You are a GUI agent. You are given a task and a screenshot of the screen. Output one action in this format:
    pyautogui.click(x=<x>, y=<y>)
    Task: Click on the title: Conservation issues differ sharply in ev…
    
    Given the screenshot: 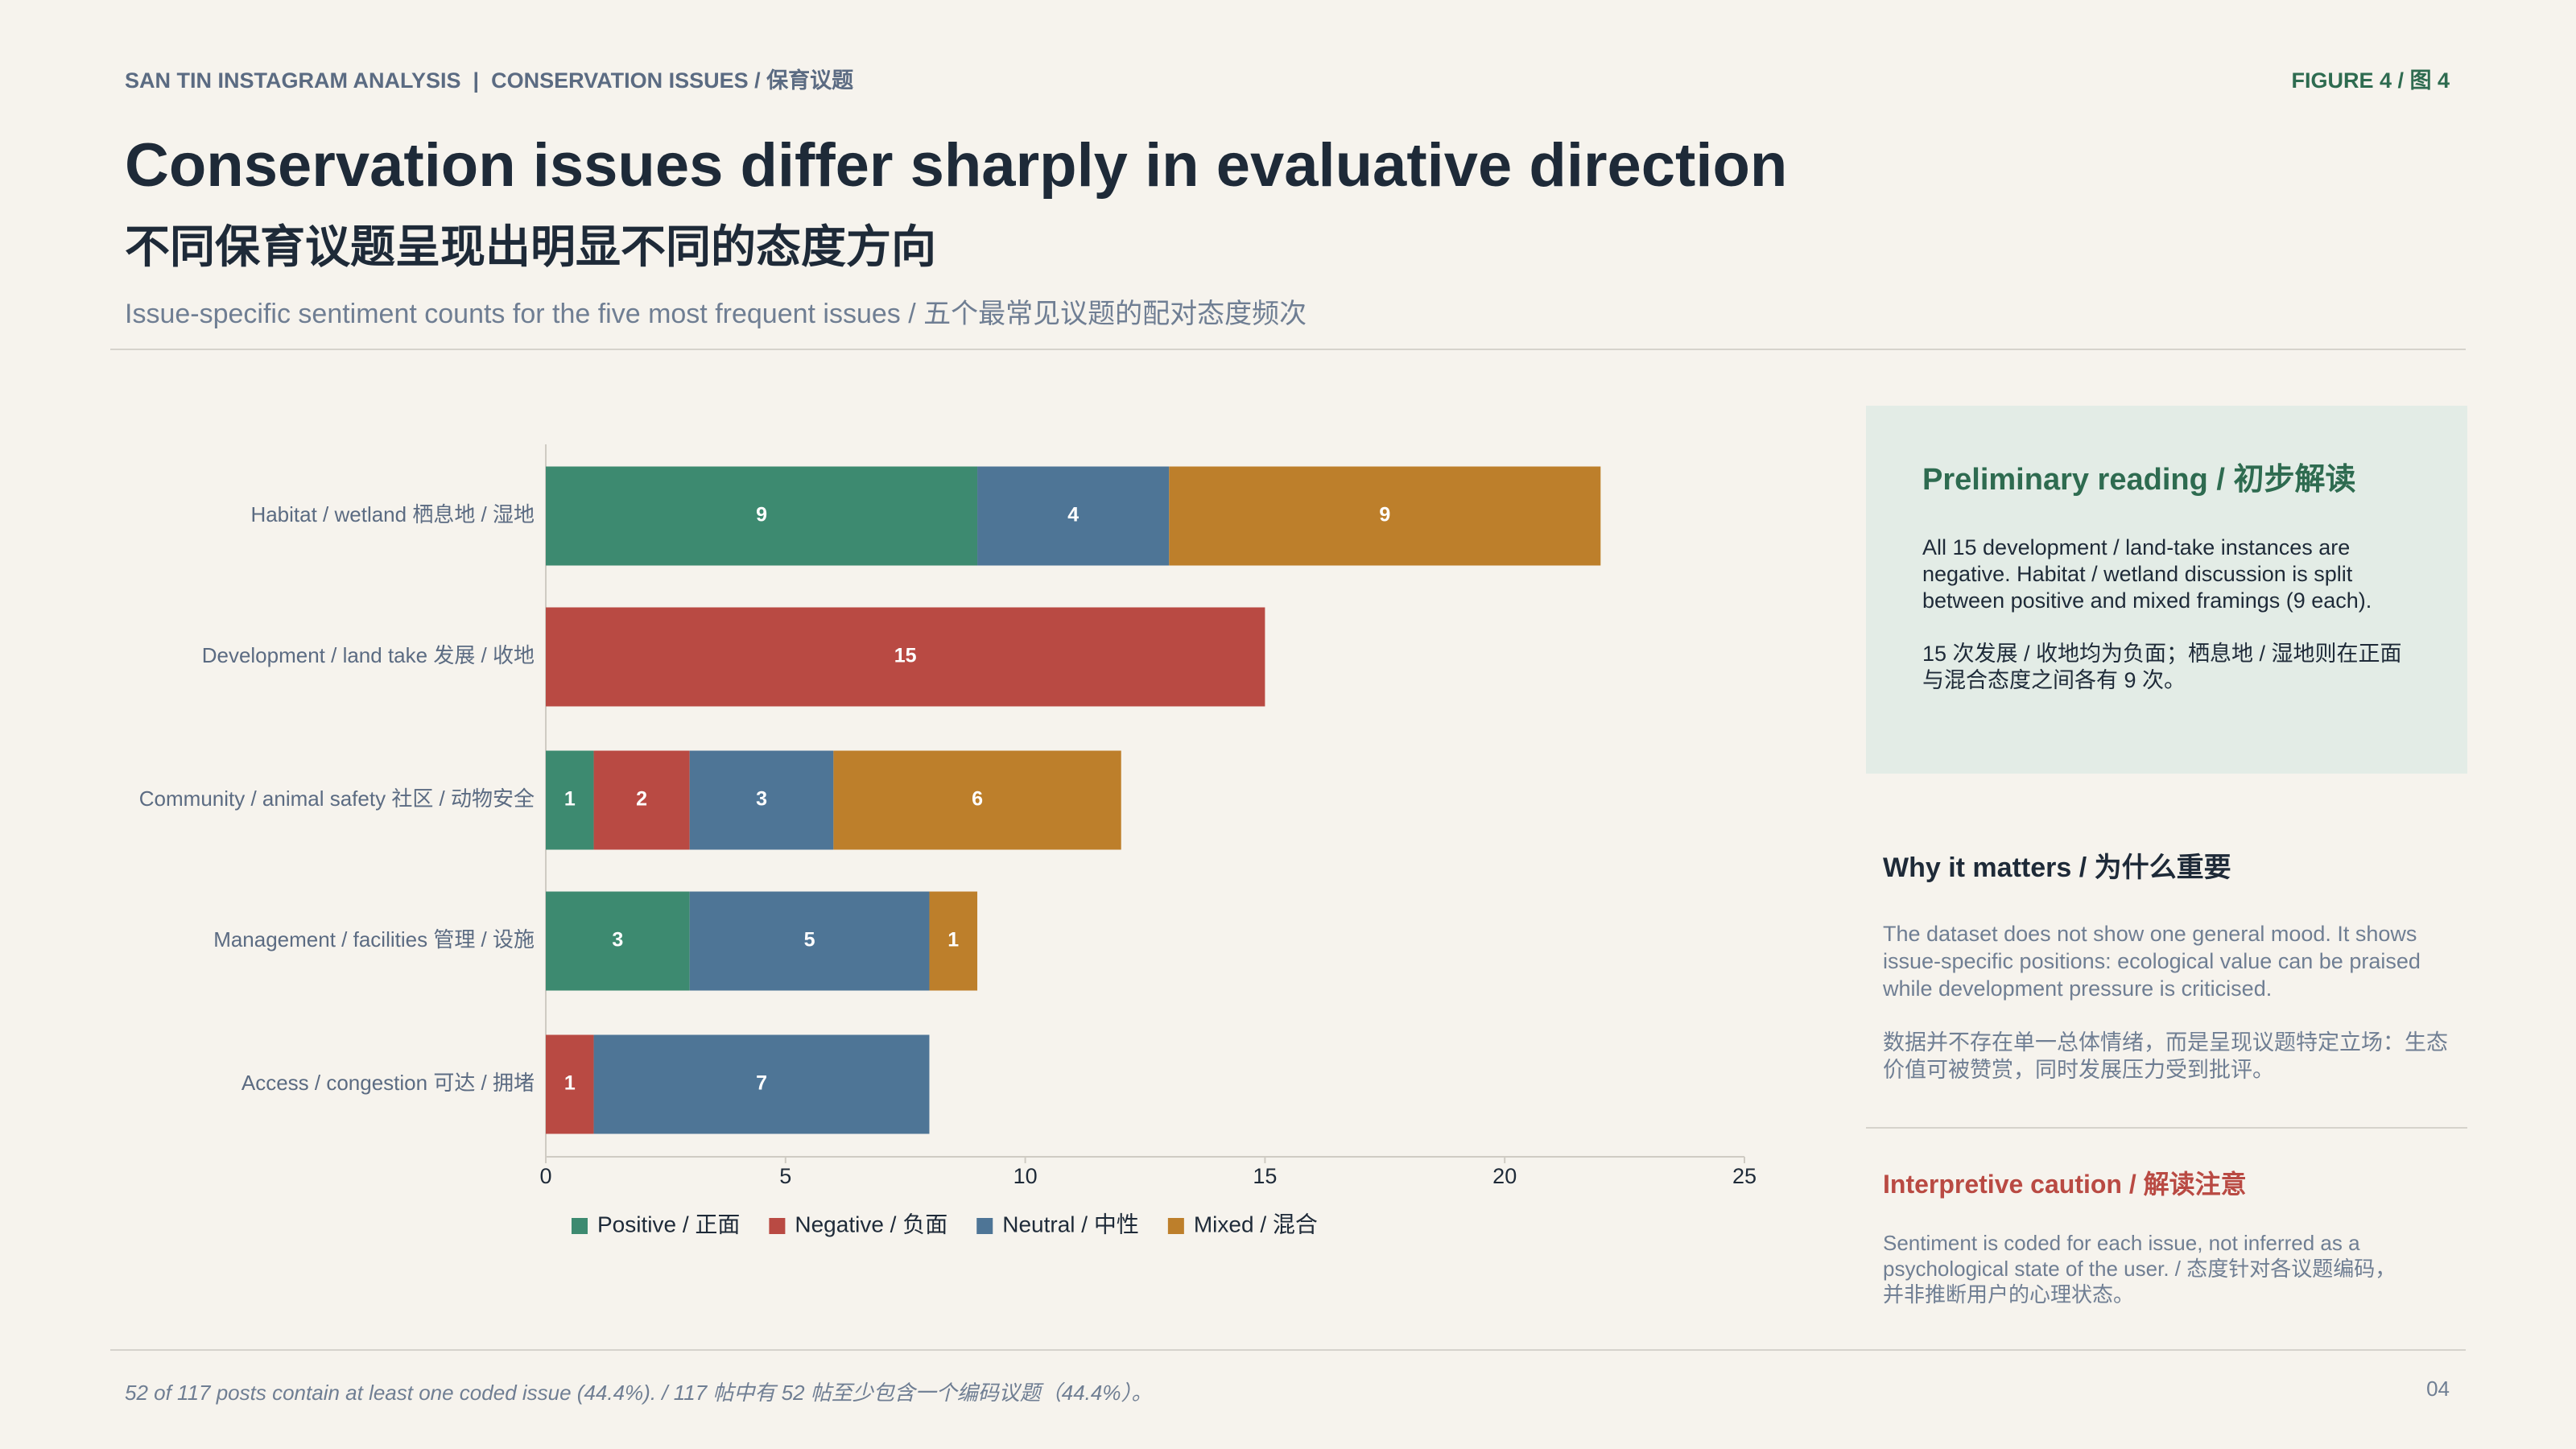 What is the action you would take?
    pyautogui.click(x=956, y=165)
    